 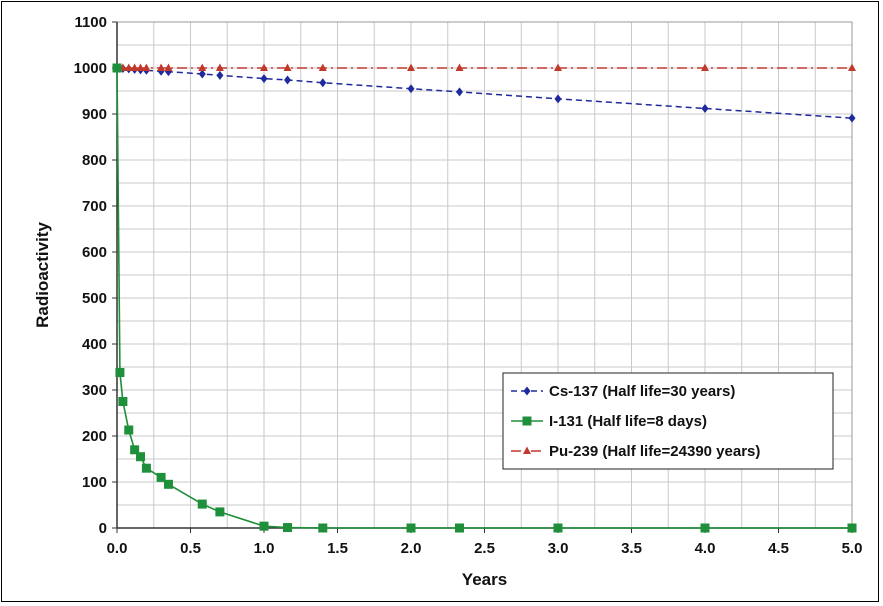 I want to click on y-tick-label: 0, so click(x=103, y=528).